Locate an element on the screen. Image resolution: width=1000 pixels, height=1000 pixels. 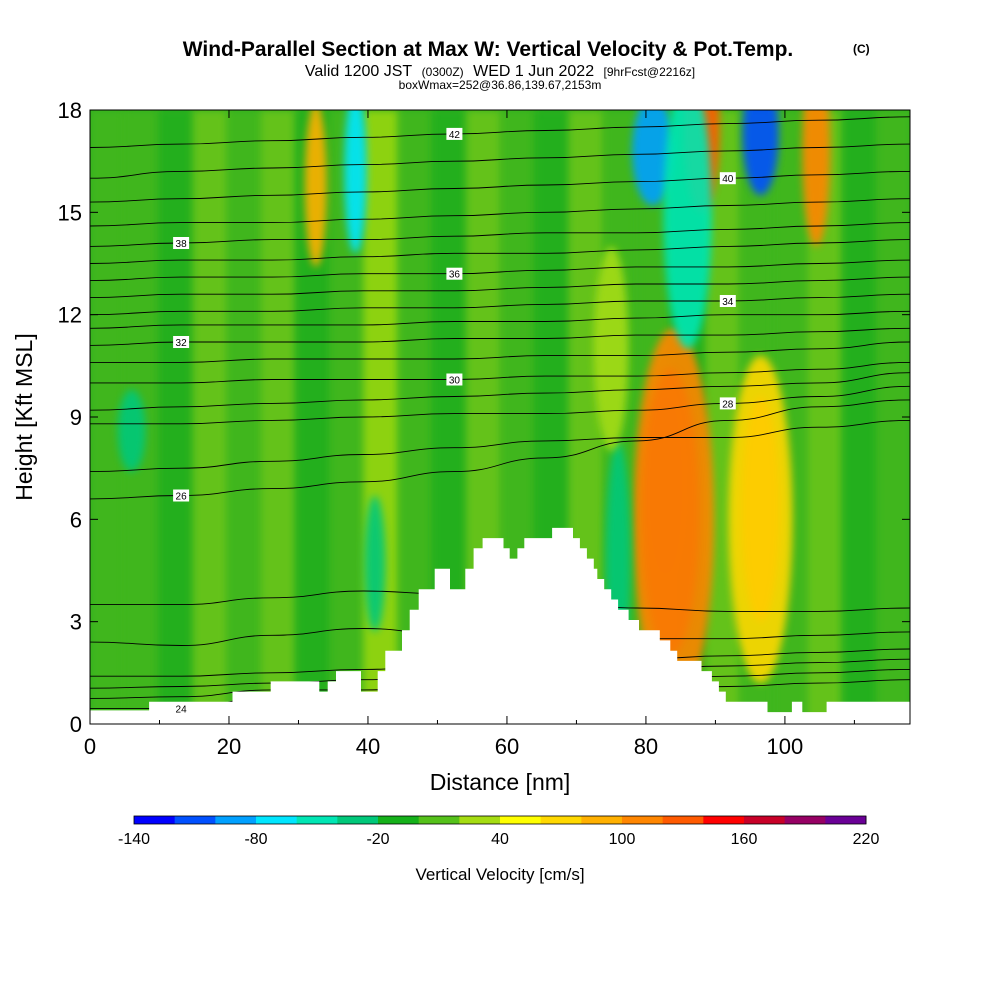
colorbar-frame is located at coordinates (500, 820).